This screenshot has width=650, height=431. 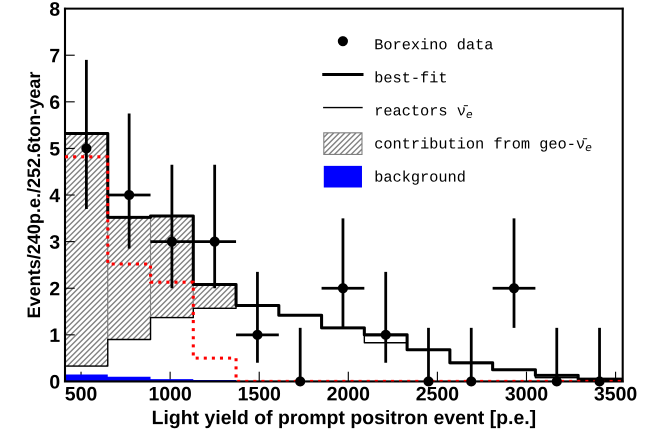 I want to click on x-axis-title: Light yield of prompt positron event [p.e.], so click(x=344, y=419).